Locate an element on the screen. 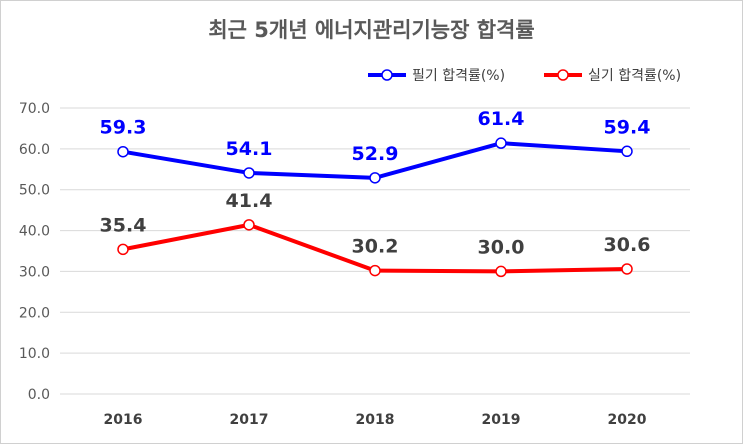 The image size is (743, 444). data-label: 61.4 is located at coordinates (501, 119).